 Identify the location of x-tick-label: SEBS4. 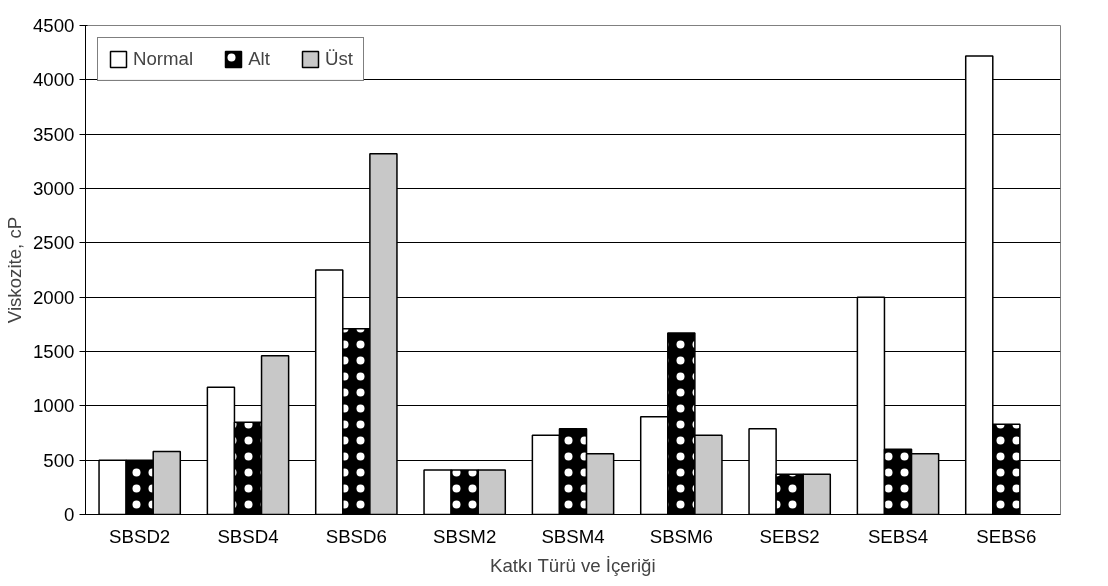
(898, 536).